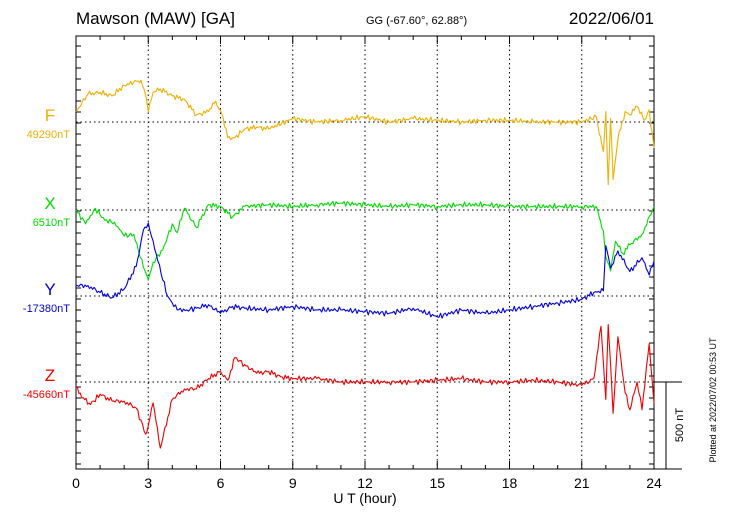 The width and height of the screenshot is (730, 520). I want to click on x-tick-label: 18, so click(510, 483).